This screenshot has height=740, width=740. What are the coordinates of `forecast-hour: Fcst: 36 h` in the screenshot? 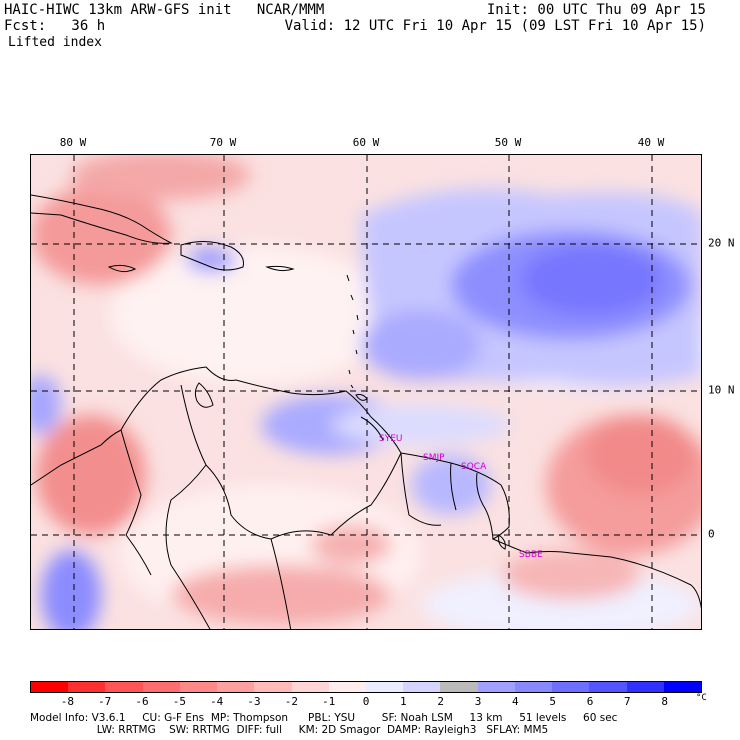 It's located at (55, 26).